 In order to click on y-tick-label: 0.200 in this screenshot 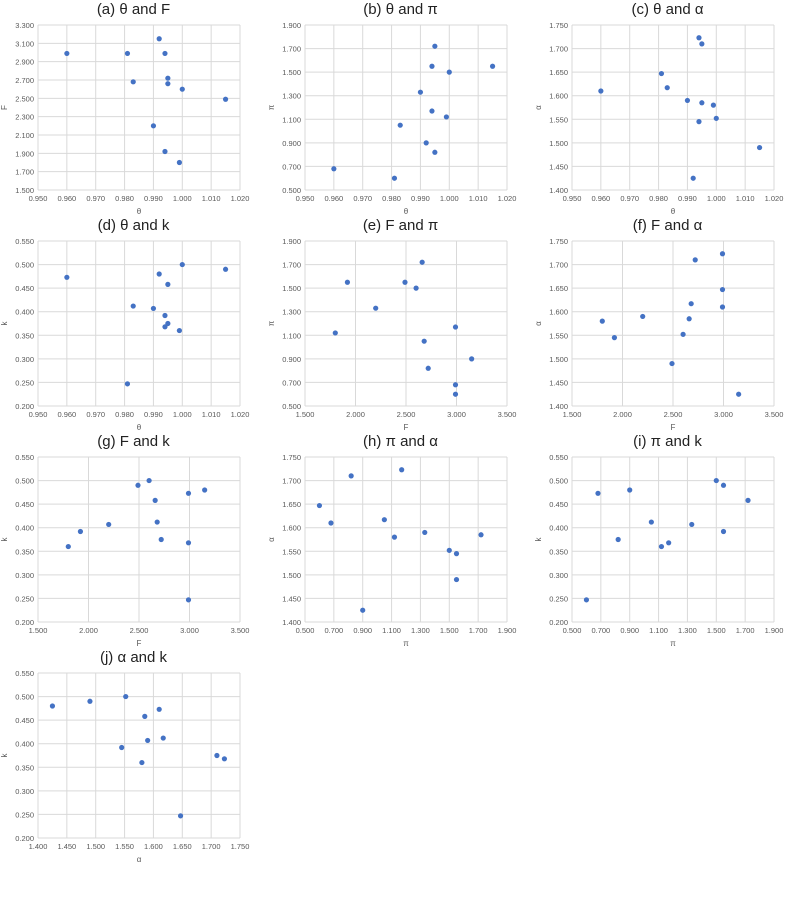, I will do `click(24, 838)`.